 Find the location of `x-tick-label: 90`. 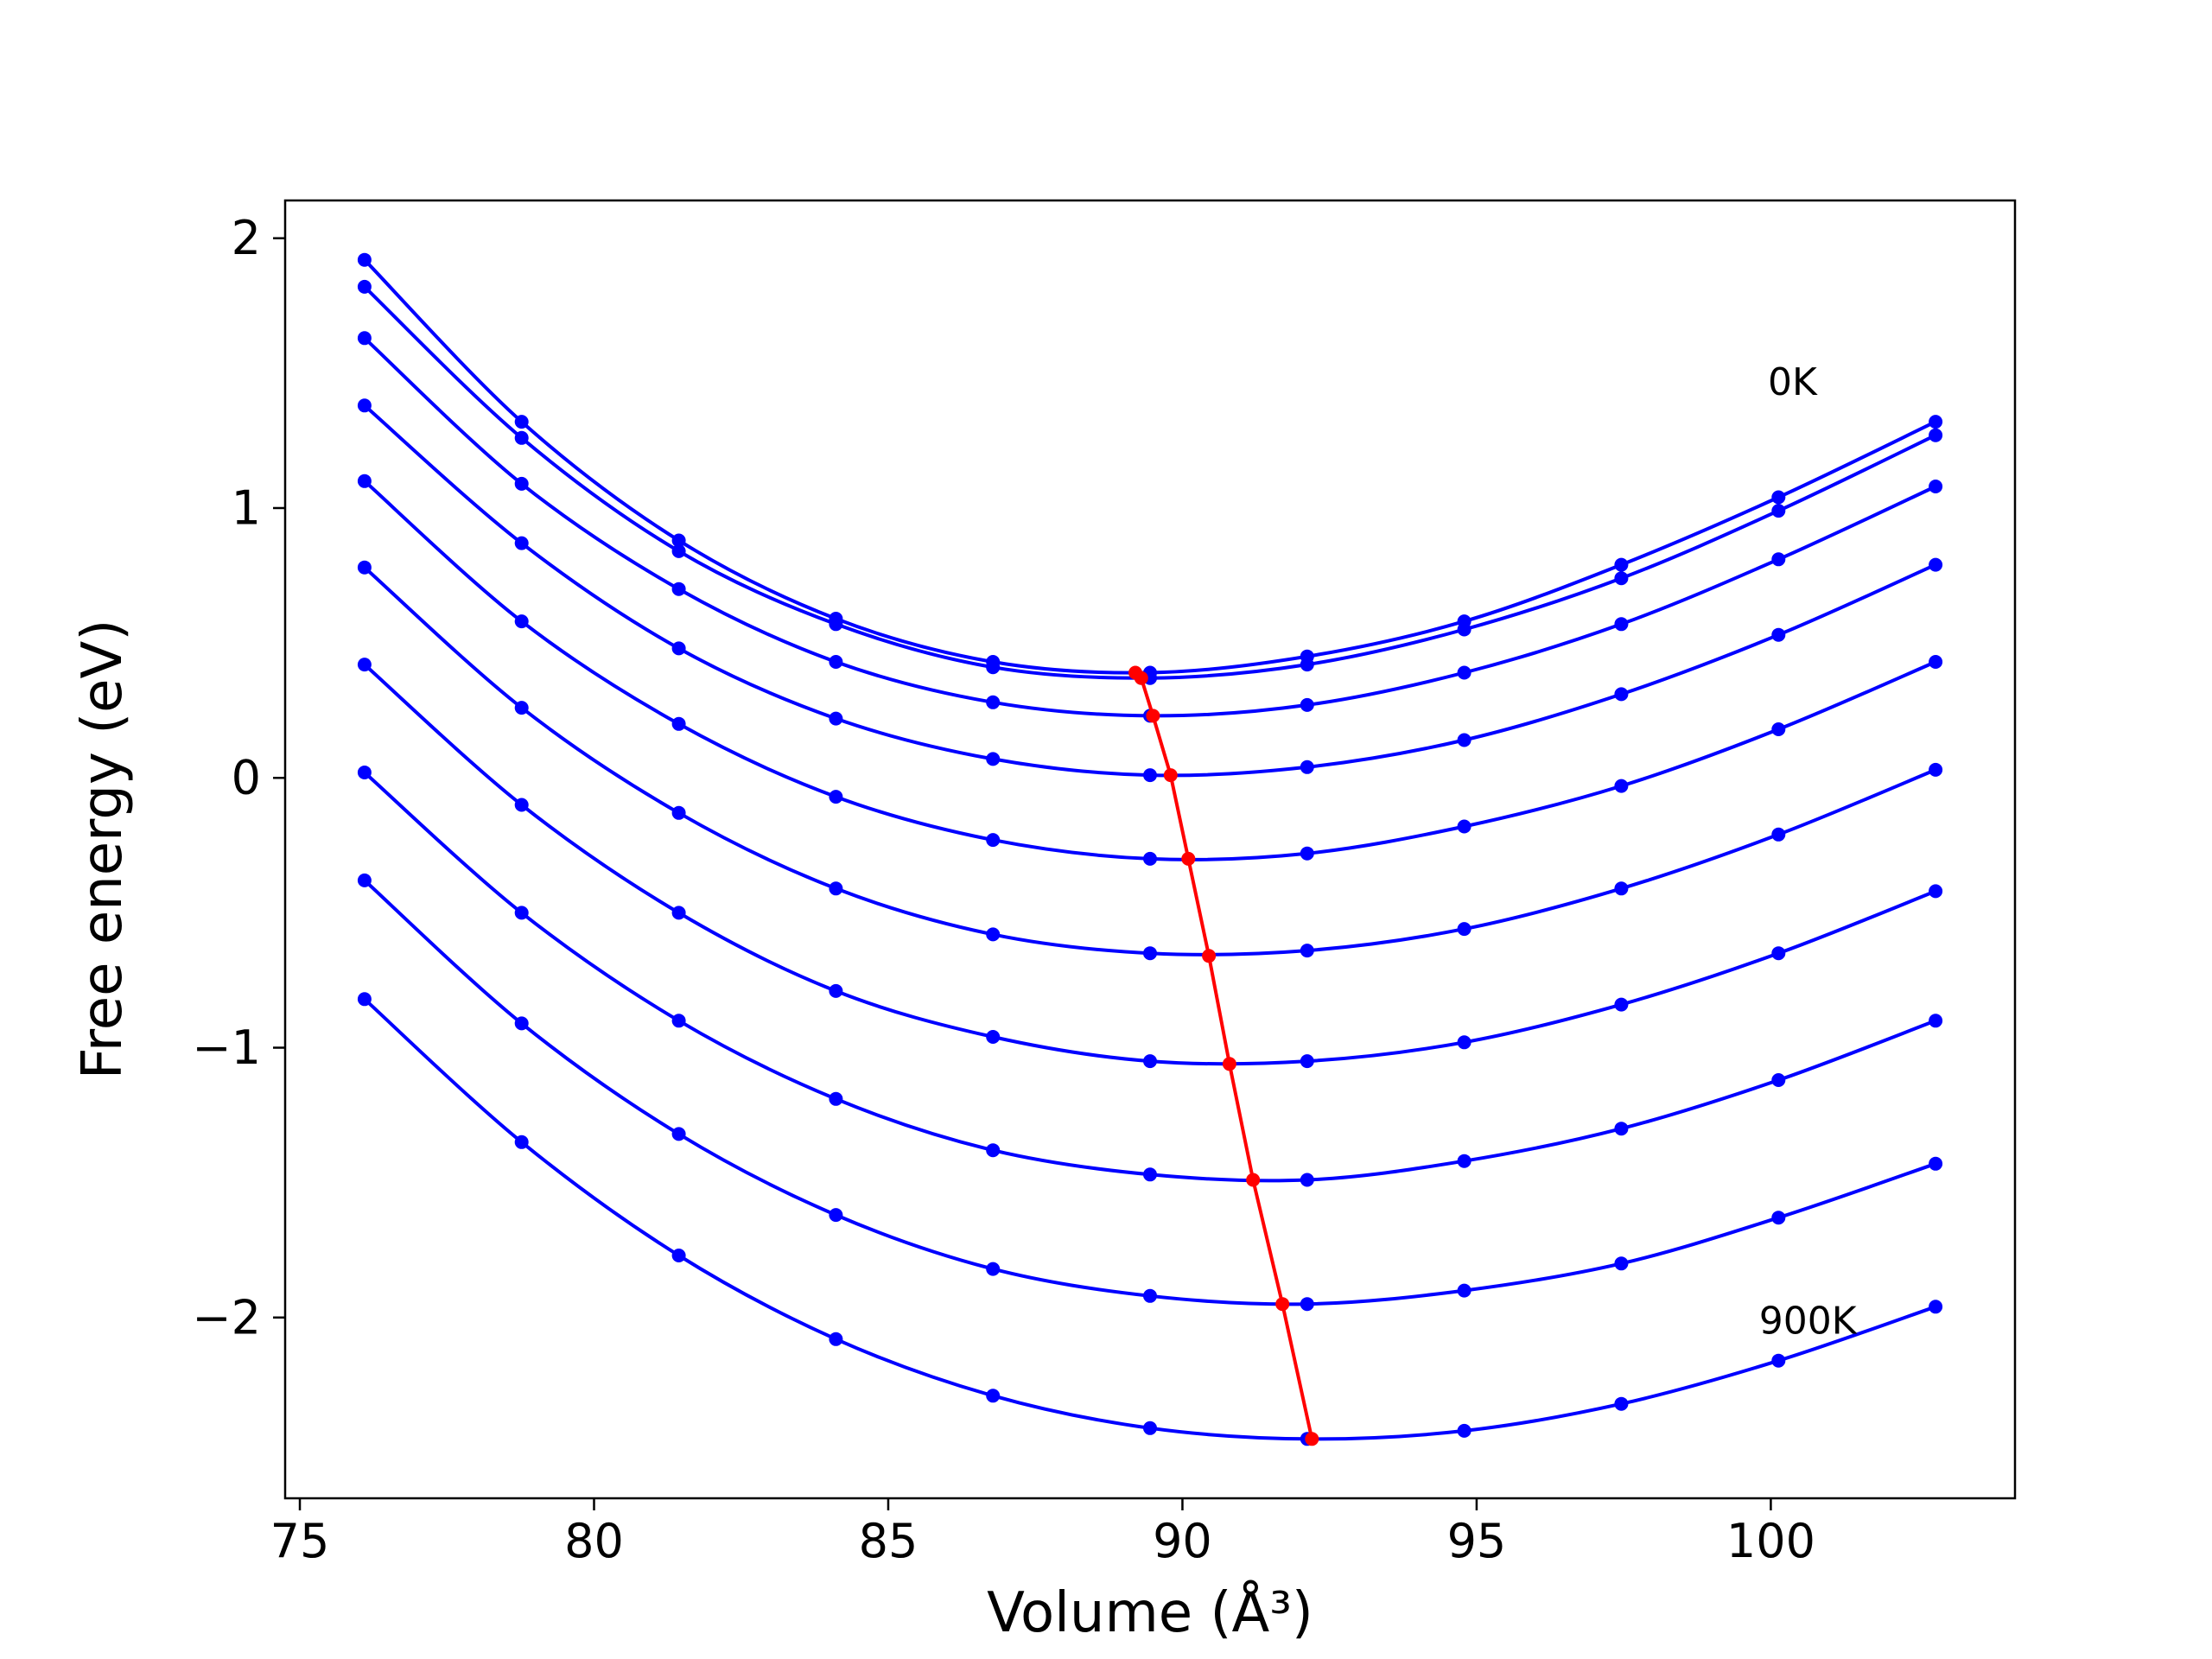

x-tick-label: 90 is located at coordinates (1182, 1541).